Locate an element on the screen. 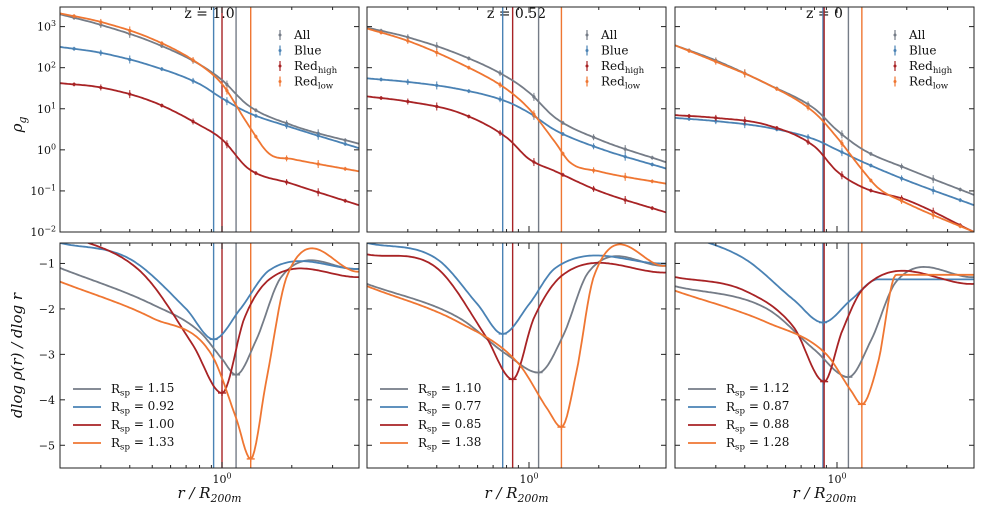  legend-rsp-label: Rsp = 0.77 is located at coordinates (449, 408).